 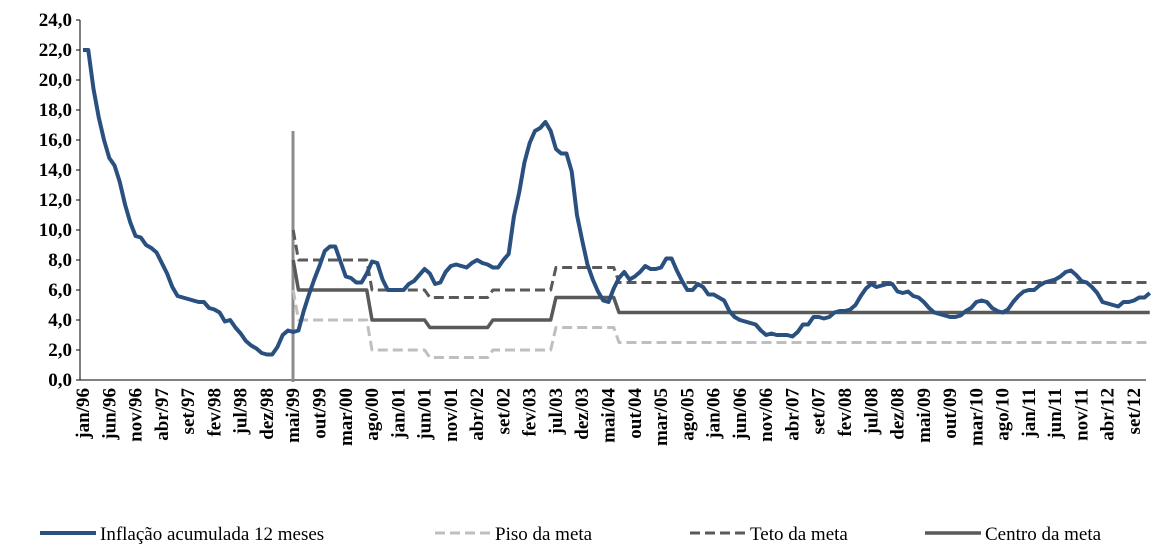 What do you see at coordinates (556, 411) in the screenshot?
I see `x-tick-label: jul/03` at bounding box center [556, 411].